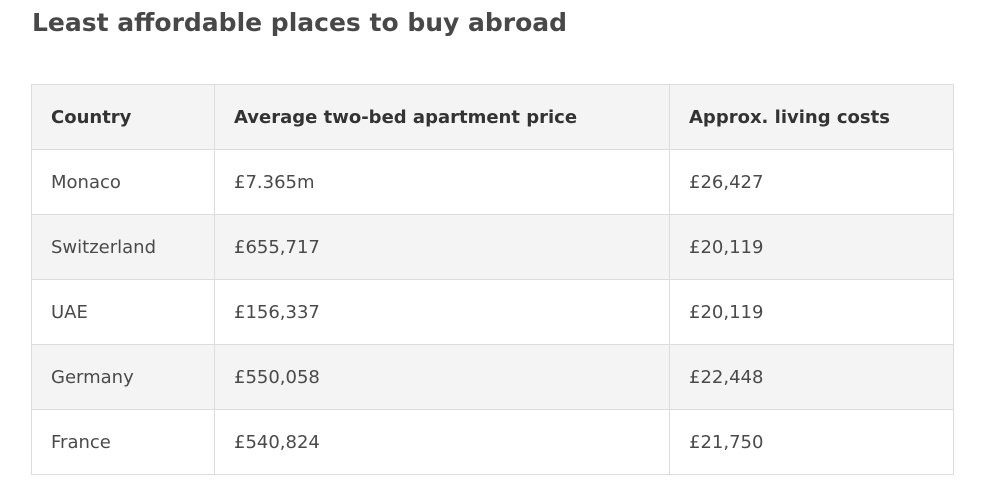  Describe the element at coordinates (811, 117) in the screenshot. I see `header-cell: Approx. living costs` at that location.